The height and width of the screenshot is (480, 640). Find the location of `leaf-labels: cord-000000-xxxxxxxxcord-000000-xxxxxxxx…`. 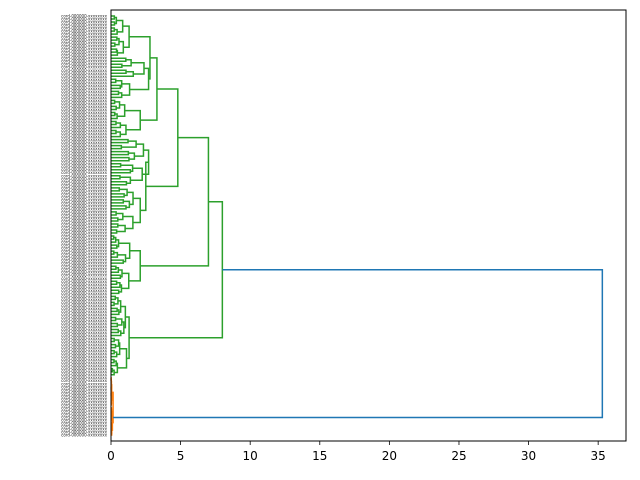

leaf-labels: cord-000000-xxxxxxxxcord-000000-xxxxxxxx… is located at coordinates (84, 226).